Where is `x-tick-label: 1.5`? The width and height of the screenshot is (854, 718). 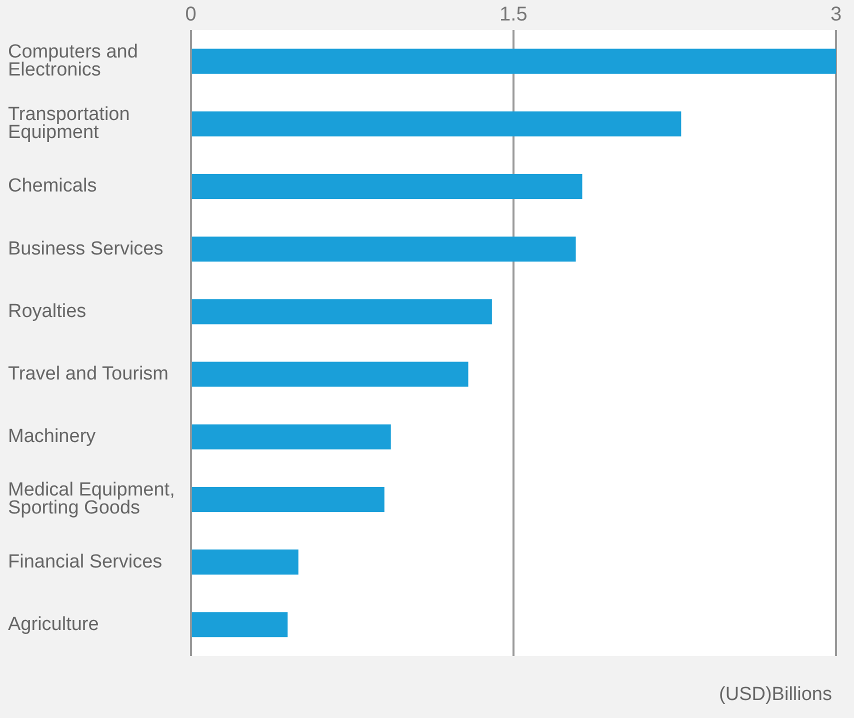 x-tick-label: 1.5 is located at coordinates (514, 15).